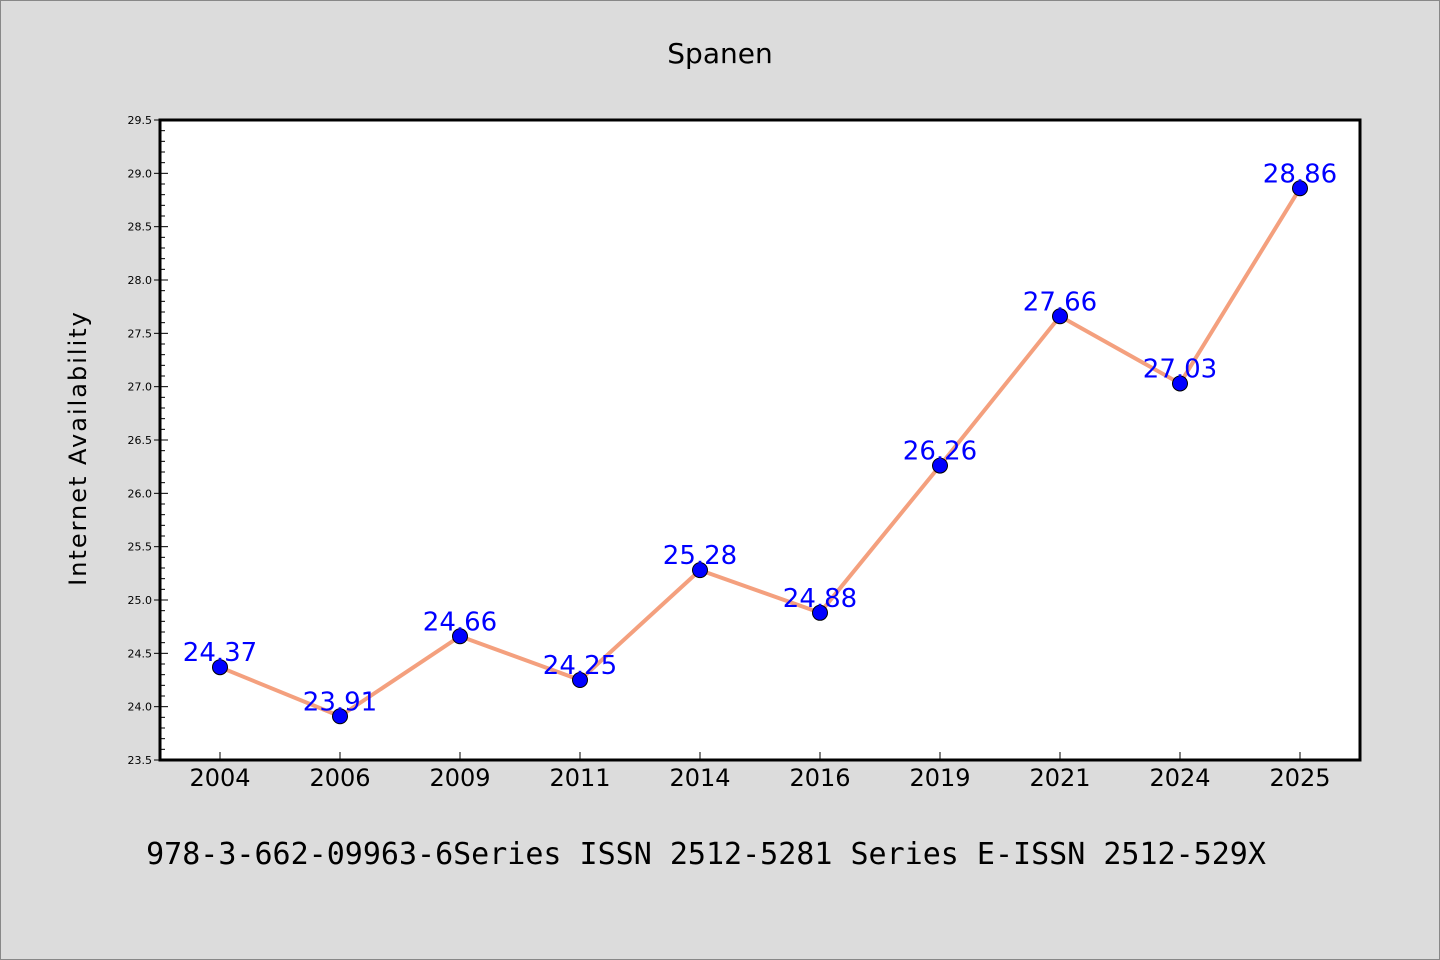 This screenshot has width=1440, height=960. I want to click on data-label: 26.26, so click(940, 452).